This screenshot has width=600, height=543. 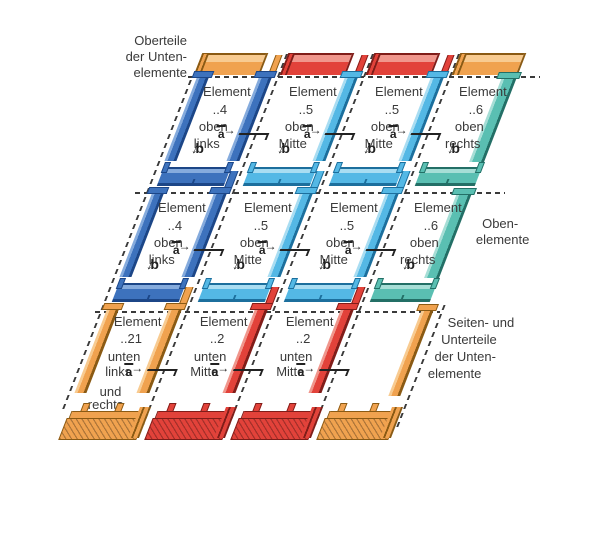 What do you see at coordinates (502, 239) in the screenshot?
I see `label-obenelemente-line: elemente` at bounding box center [502, 239].